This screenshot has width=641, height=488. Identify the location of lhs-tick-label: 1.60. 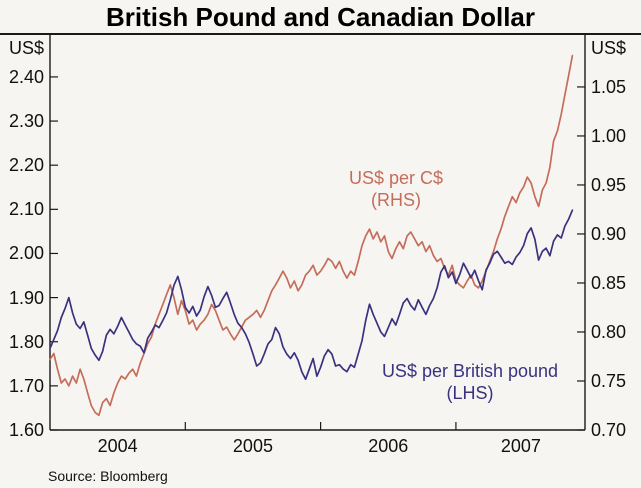
(26, 430).